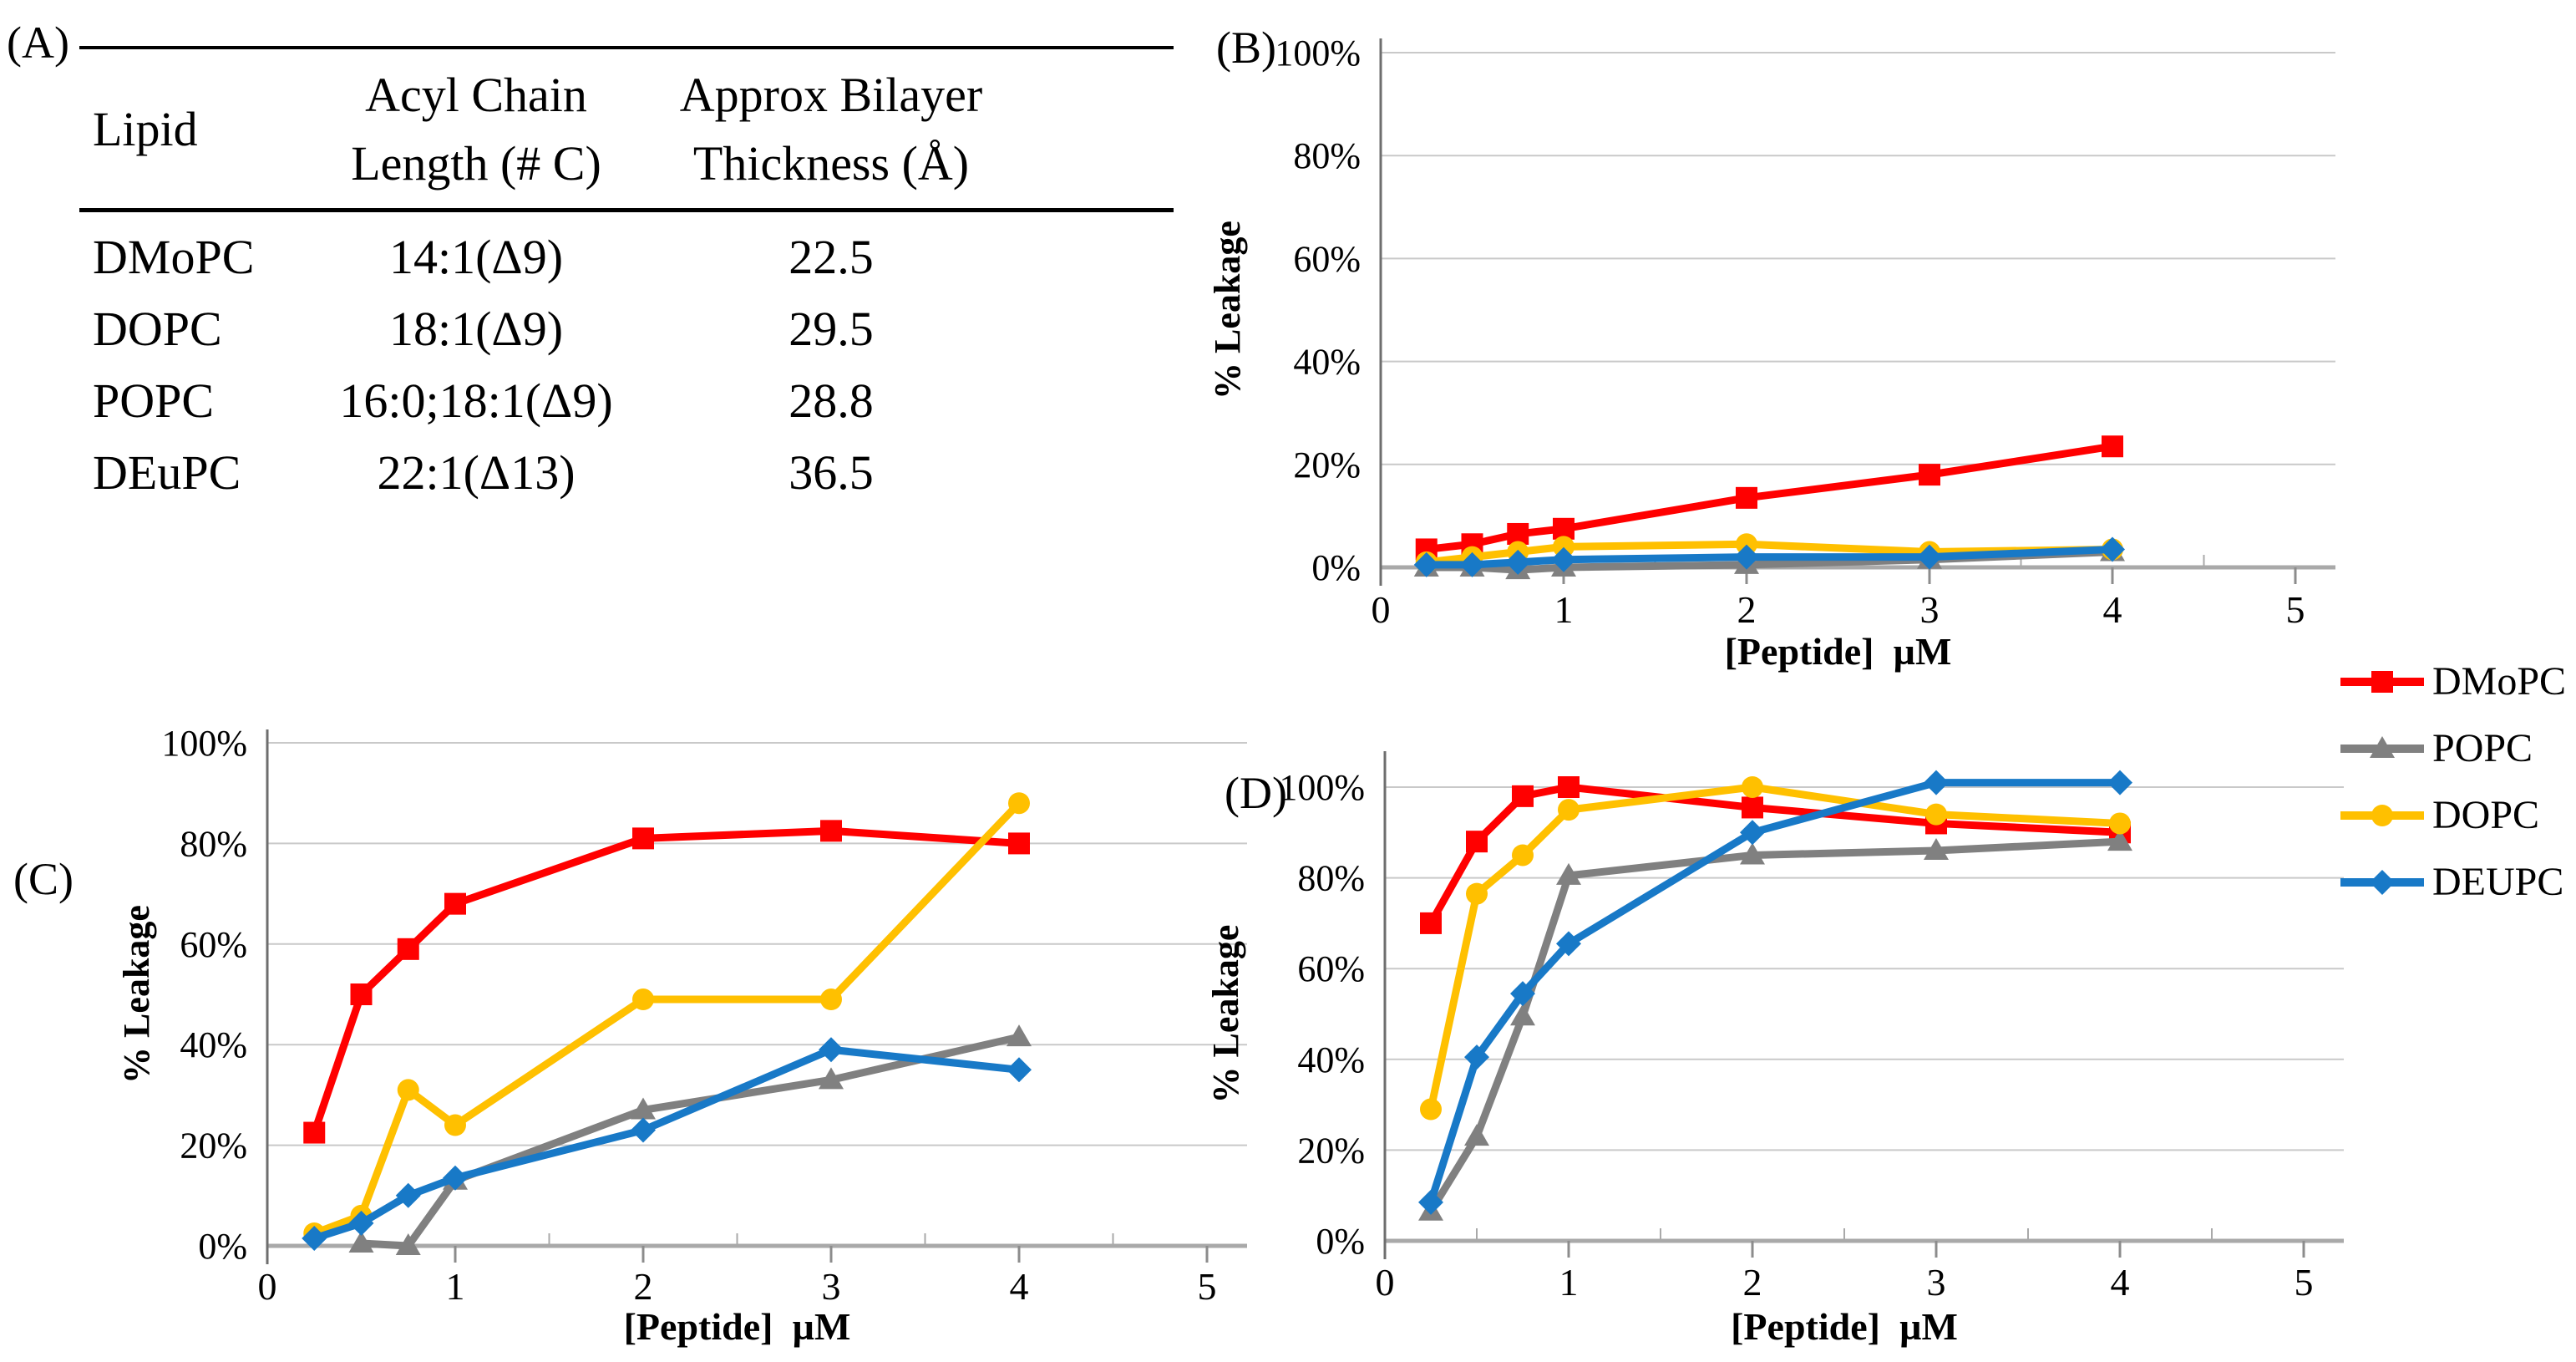 This screenshot has width=2576, height=1362. What do you see at coordinates (174, 256) in the screenshot?
I see `table-cell-lipid: DMoPC` at bounding box center [174, 256].